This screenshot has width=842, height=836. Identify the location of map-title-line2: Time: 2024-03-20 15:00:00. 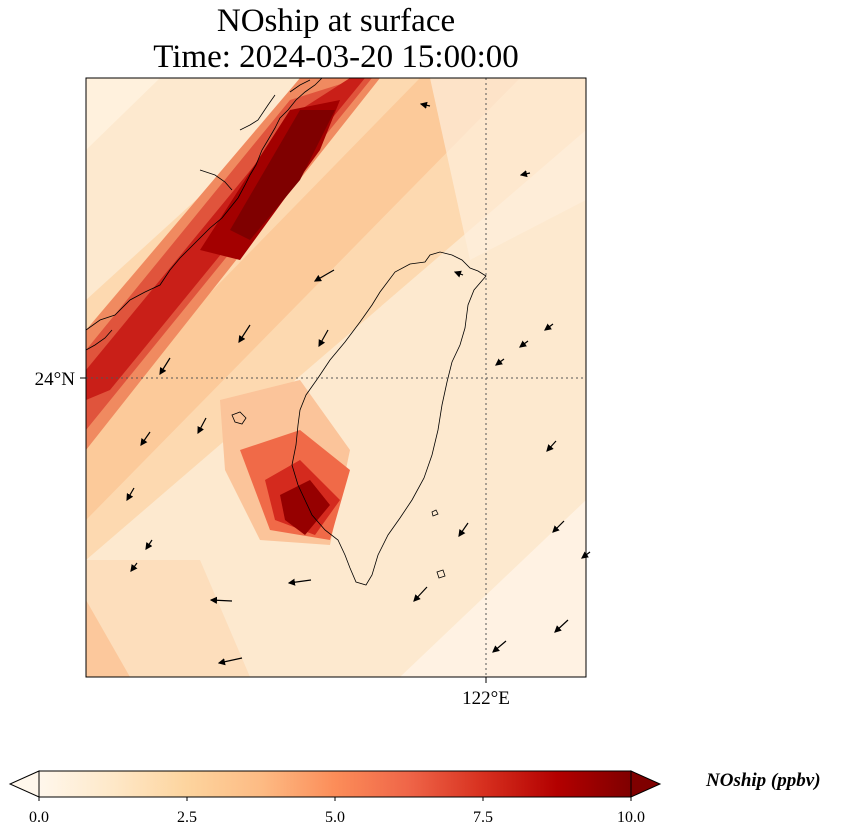
(336, 57).